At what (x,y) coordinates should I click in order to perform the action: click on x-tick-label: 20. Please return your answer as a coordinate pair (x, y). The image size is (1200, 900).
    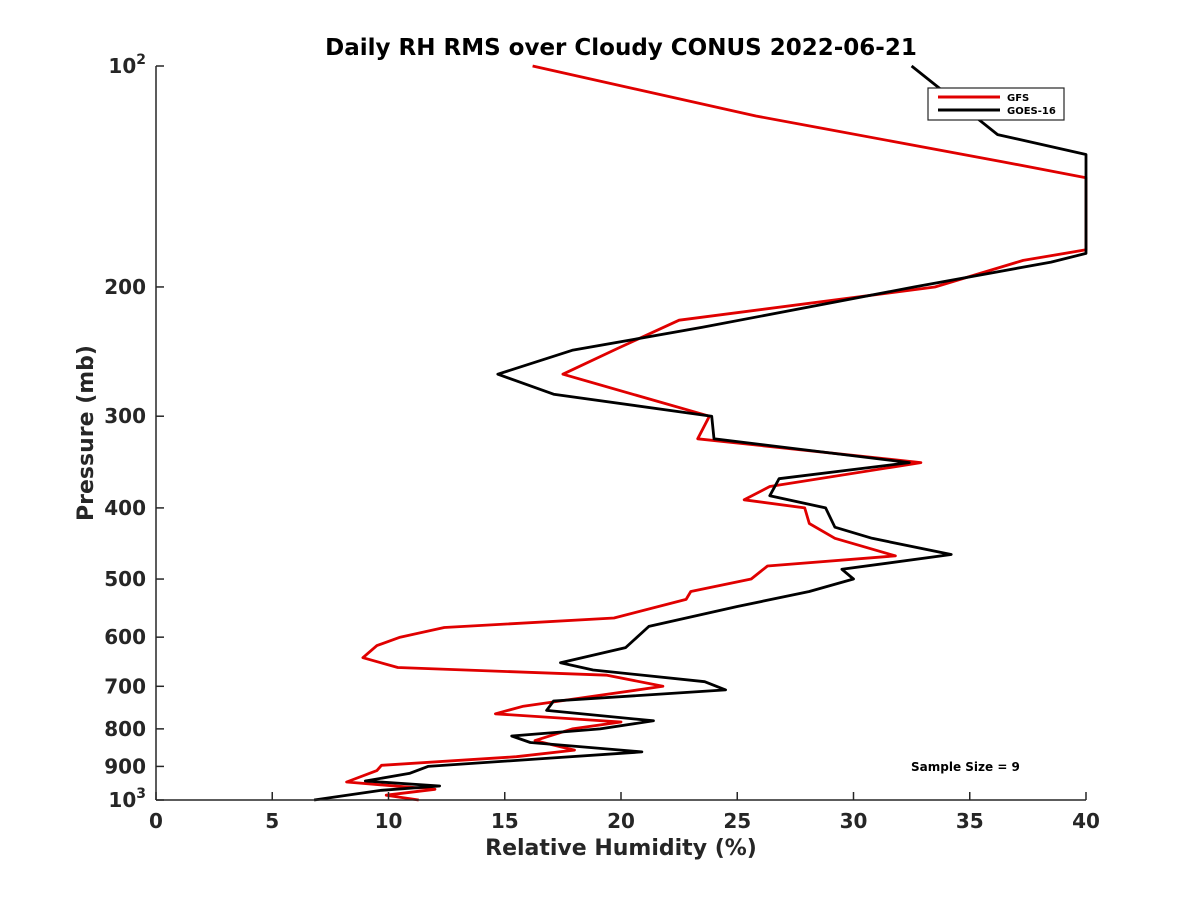
    Looking at the image, I should click on (621, 821).